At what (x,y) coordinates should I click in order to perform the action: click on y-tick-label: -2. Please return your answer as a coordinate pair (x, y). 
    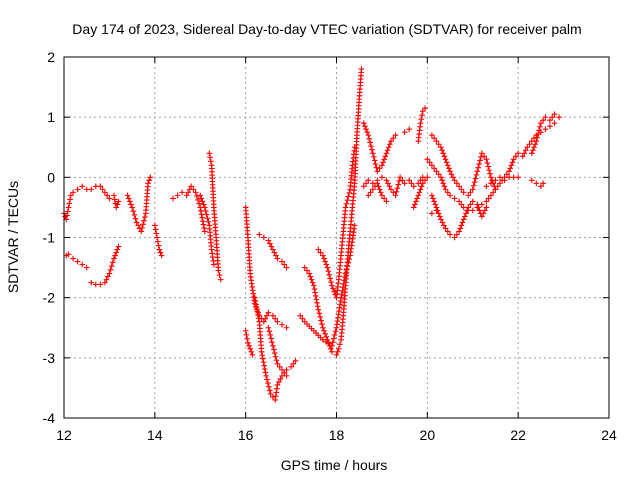
    Looking at the image, I should click on (49, 298).